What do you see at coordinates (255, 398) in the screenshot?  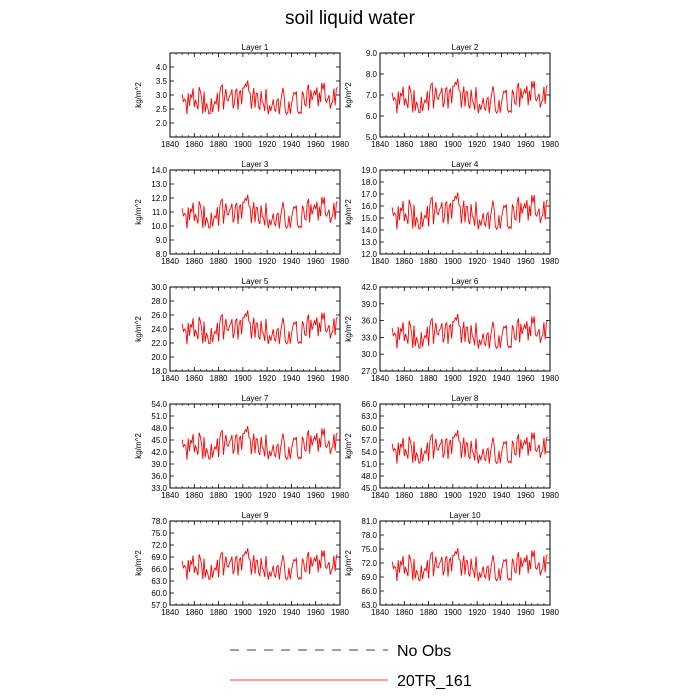 I see `panel-7-title: Layer 7` at bounding box center [255, 398].